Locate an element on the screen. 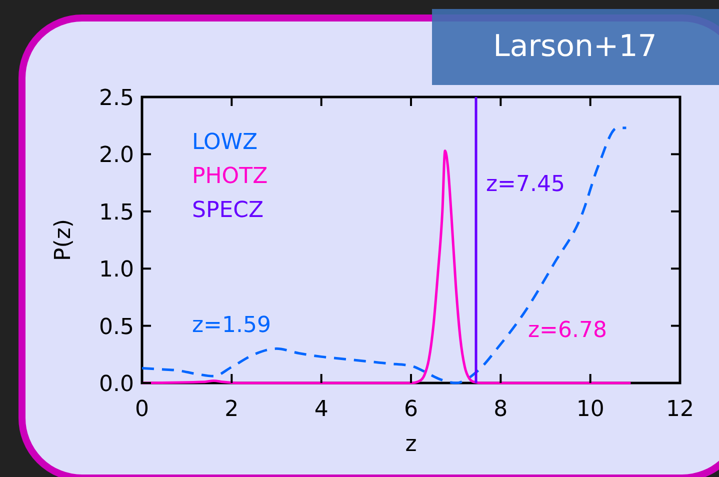 The height and width of the screenshot is (477, 719). x-tick-label: 10 is located at coordinates (590, 409).